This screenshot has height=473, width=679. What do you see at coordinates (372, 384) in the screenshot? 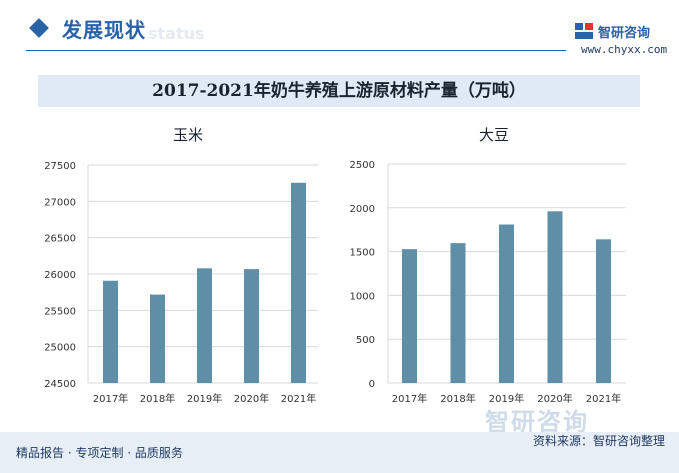
I see `y-tick-label: 0` at bounding box center [372, 384].